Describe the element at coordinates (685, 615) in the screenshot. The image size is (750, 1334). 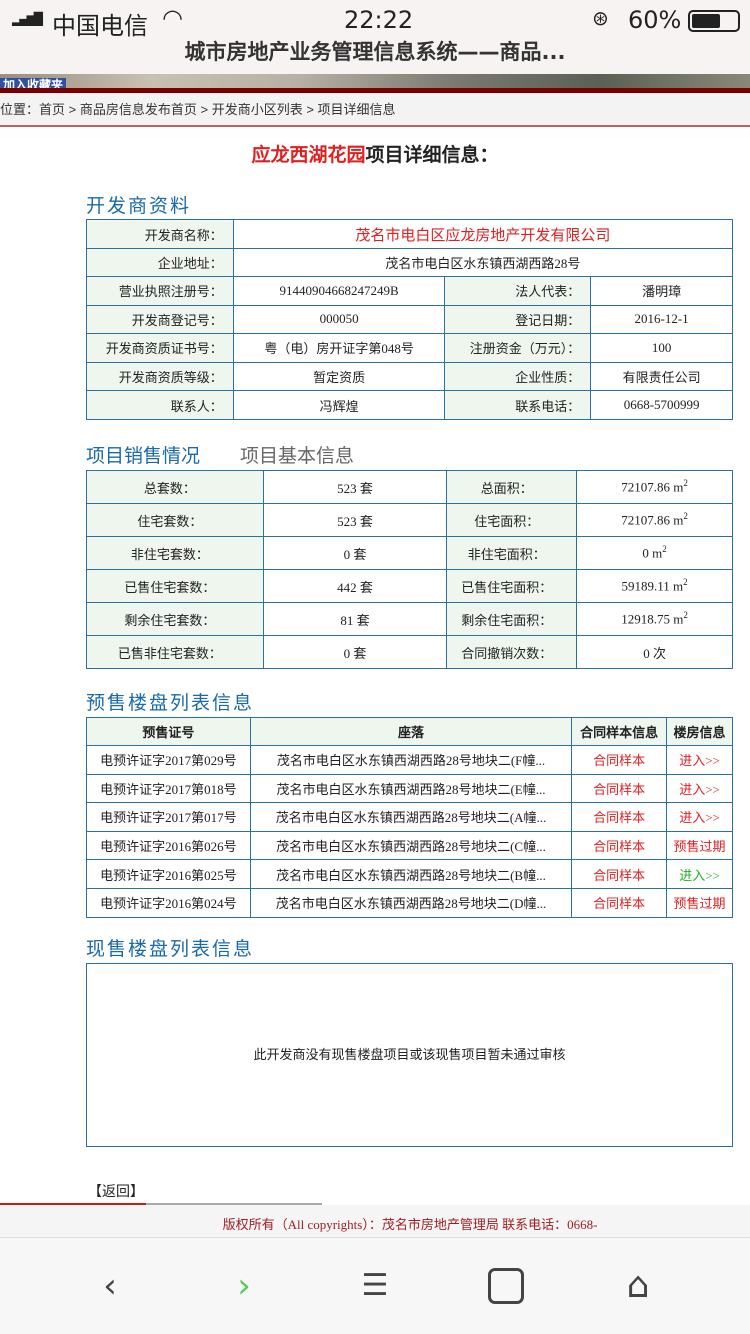
I see `unit-exponent: 2` at that location.